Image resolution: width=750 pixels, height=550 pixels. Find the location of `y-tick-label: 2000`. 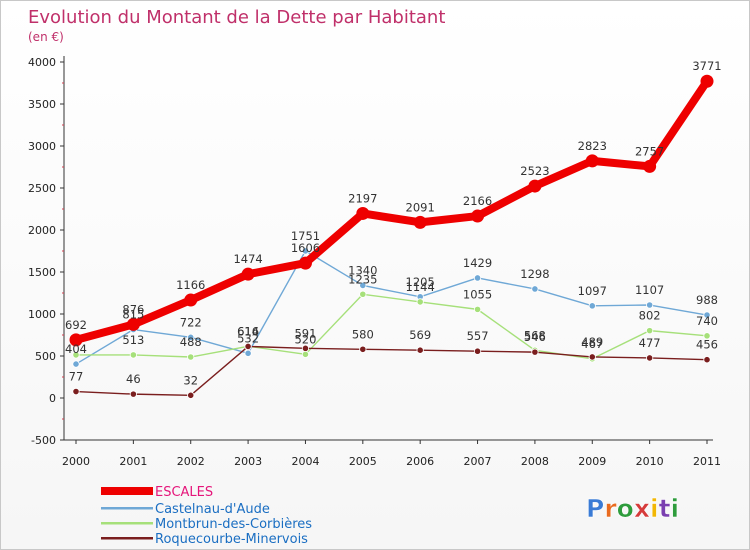

y-tick-label: 2000 is located at coordinates (42, 230).